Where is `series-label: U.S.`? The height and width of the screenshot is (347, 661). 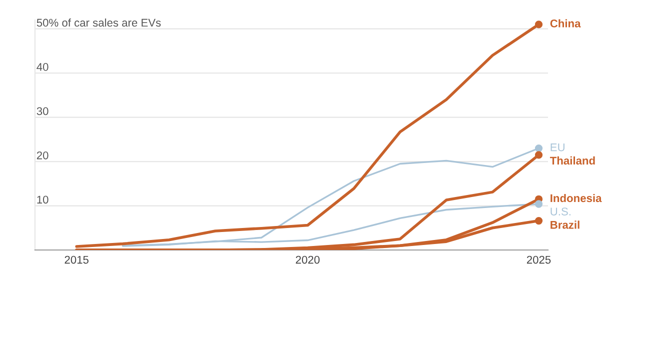
series-label: U.S. is located at coordinates (560, 212).